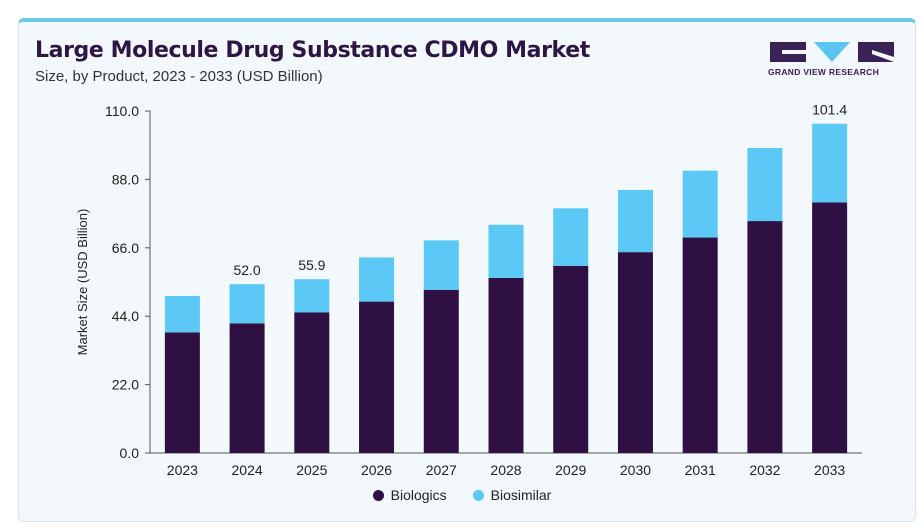  I want to click on bar-biosimilar-2026, so click(377, 279).